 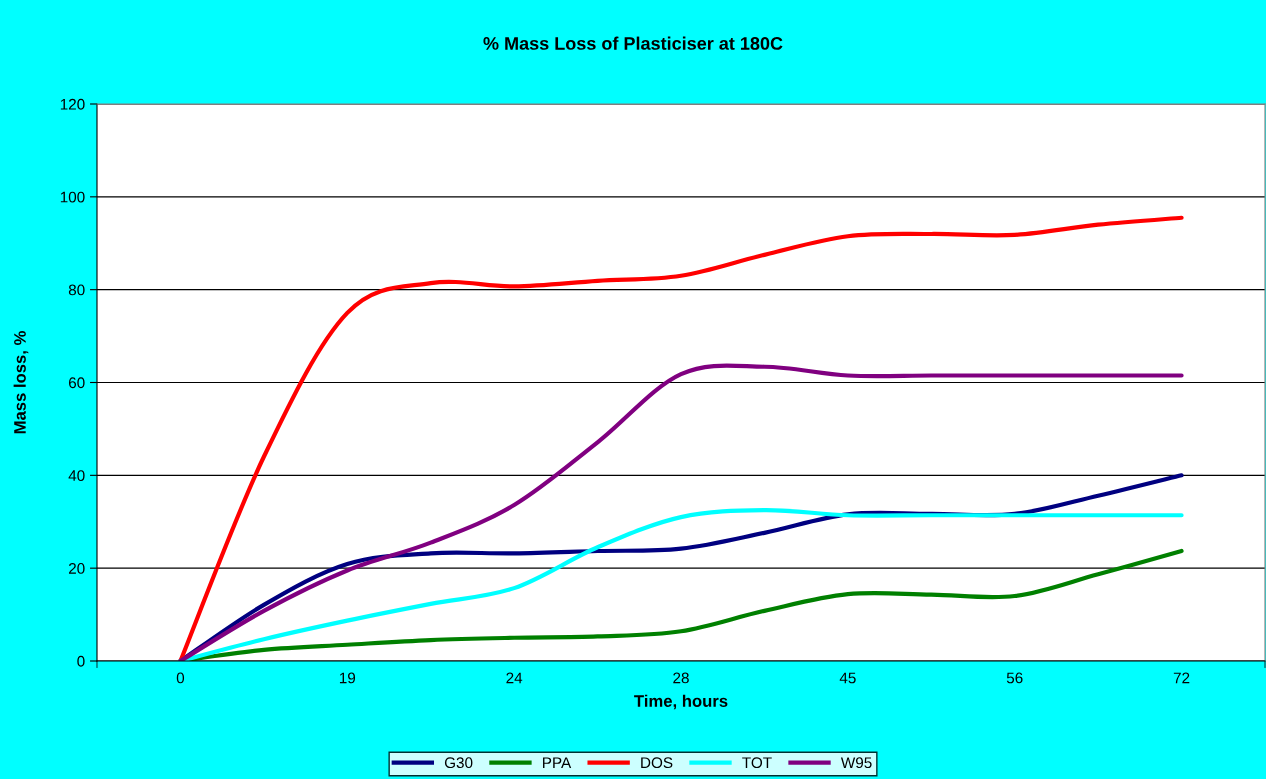 What do you see at coordinates (757, 763) in the screenshot?
I see `legend-label: TOT` at bounding box center [757, 763].